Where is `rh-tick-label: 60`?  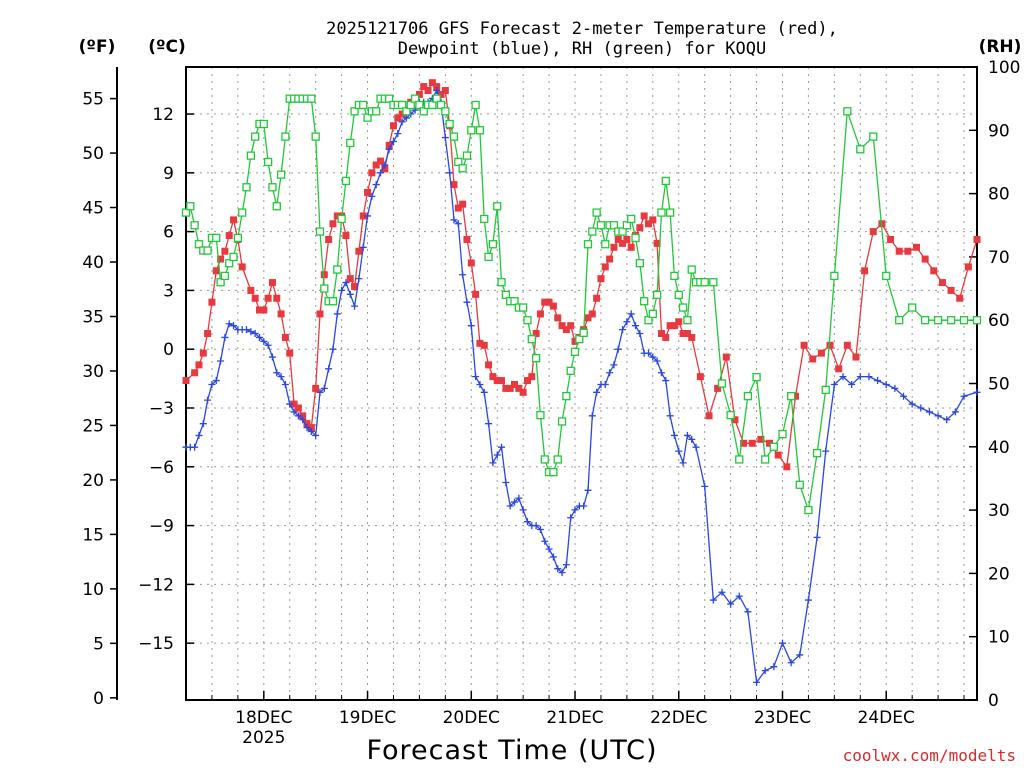 rh-tick-label: 60 is located at coordinates (999, 321).